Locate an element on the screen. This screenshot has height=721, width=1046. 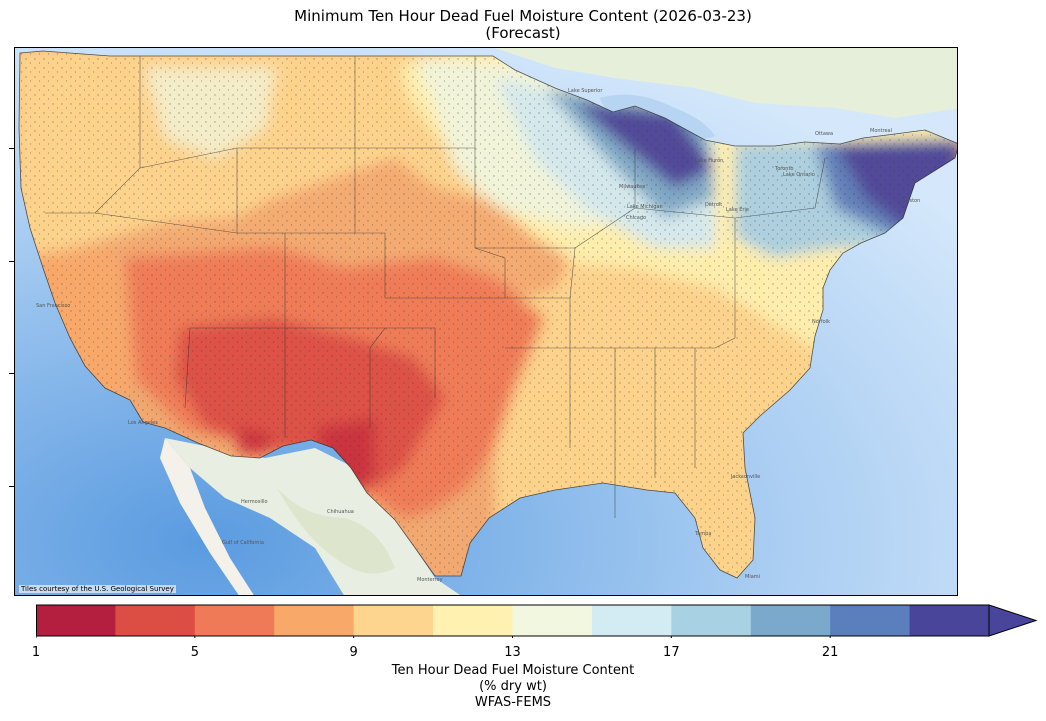
svg-text: Montreal is located at coordinates (881, 131).